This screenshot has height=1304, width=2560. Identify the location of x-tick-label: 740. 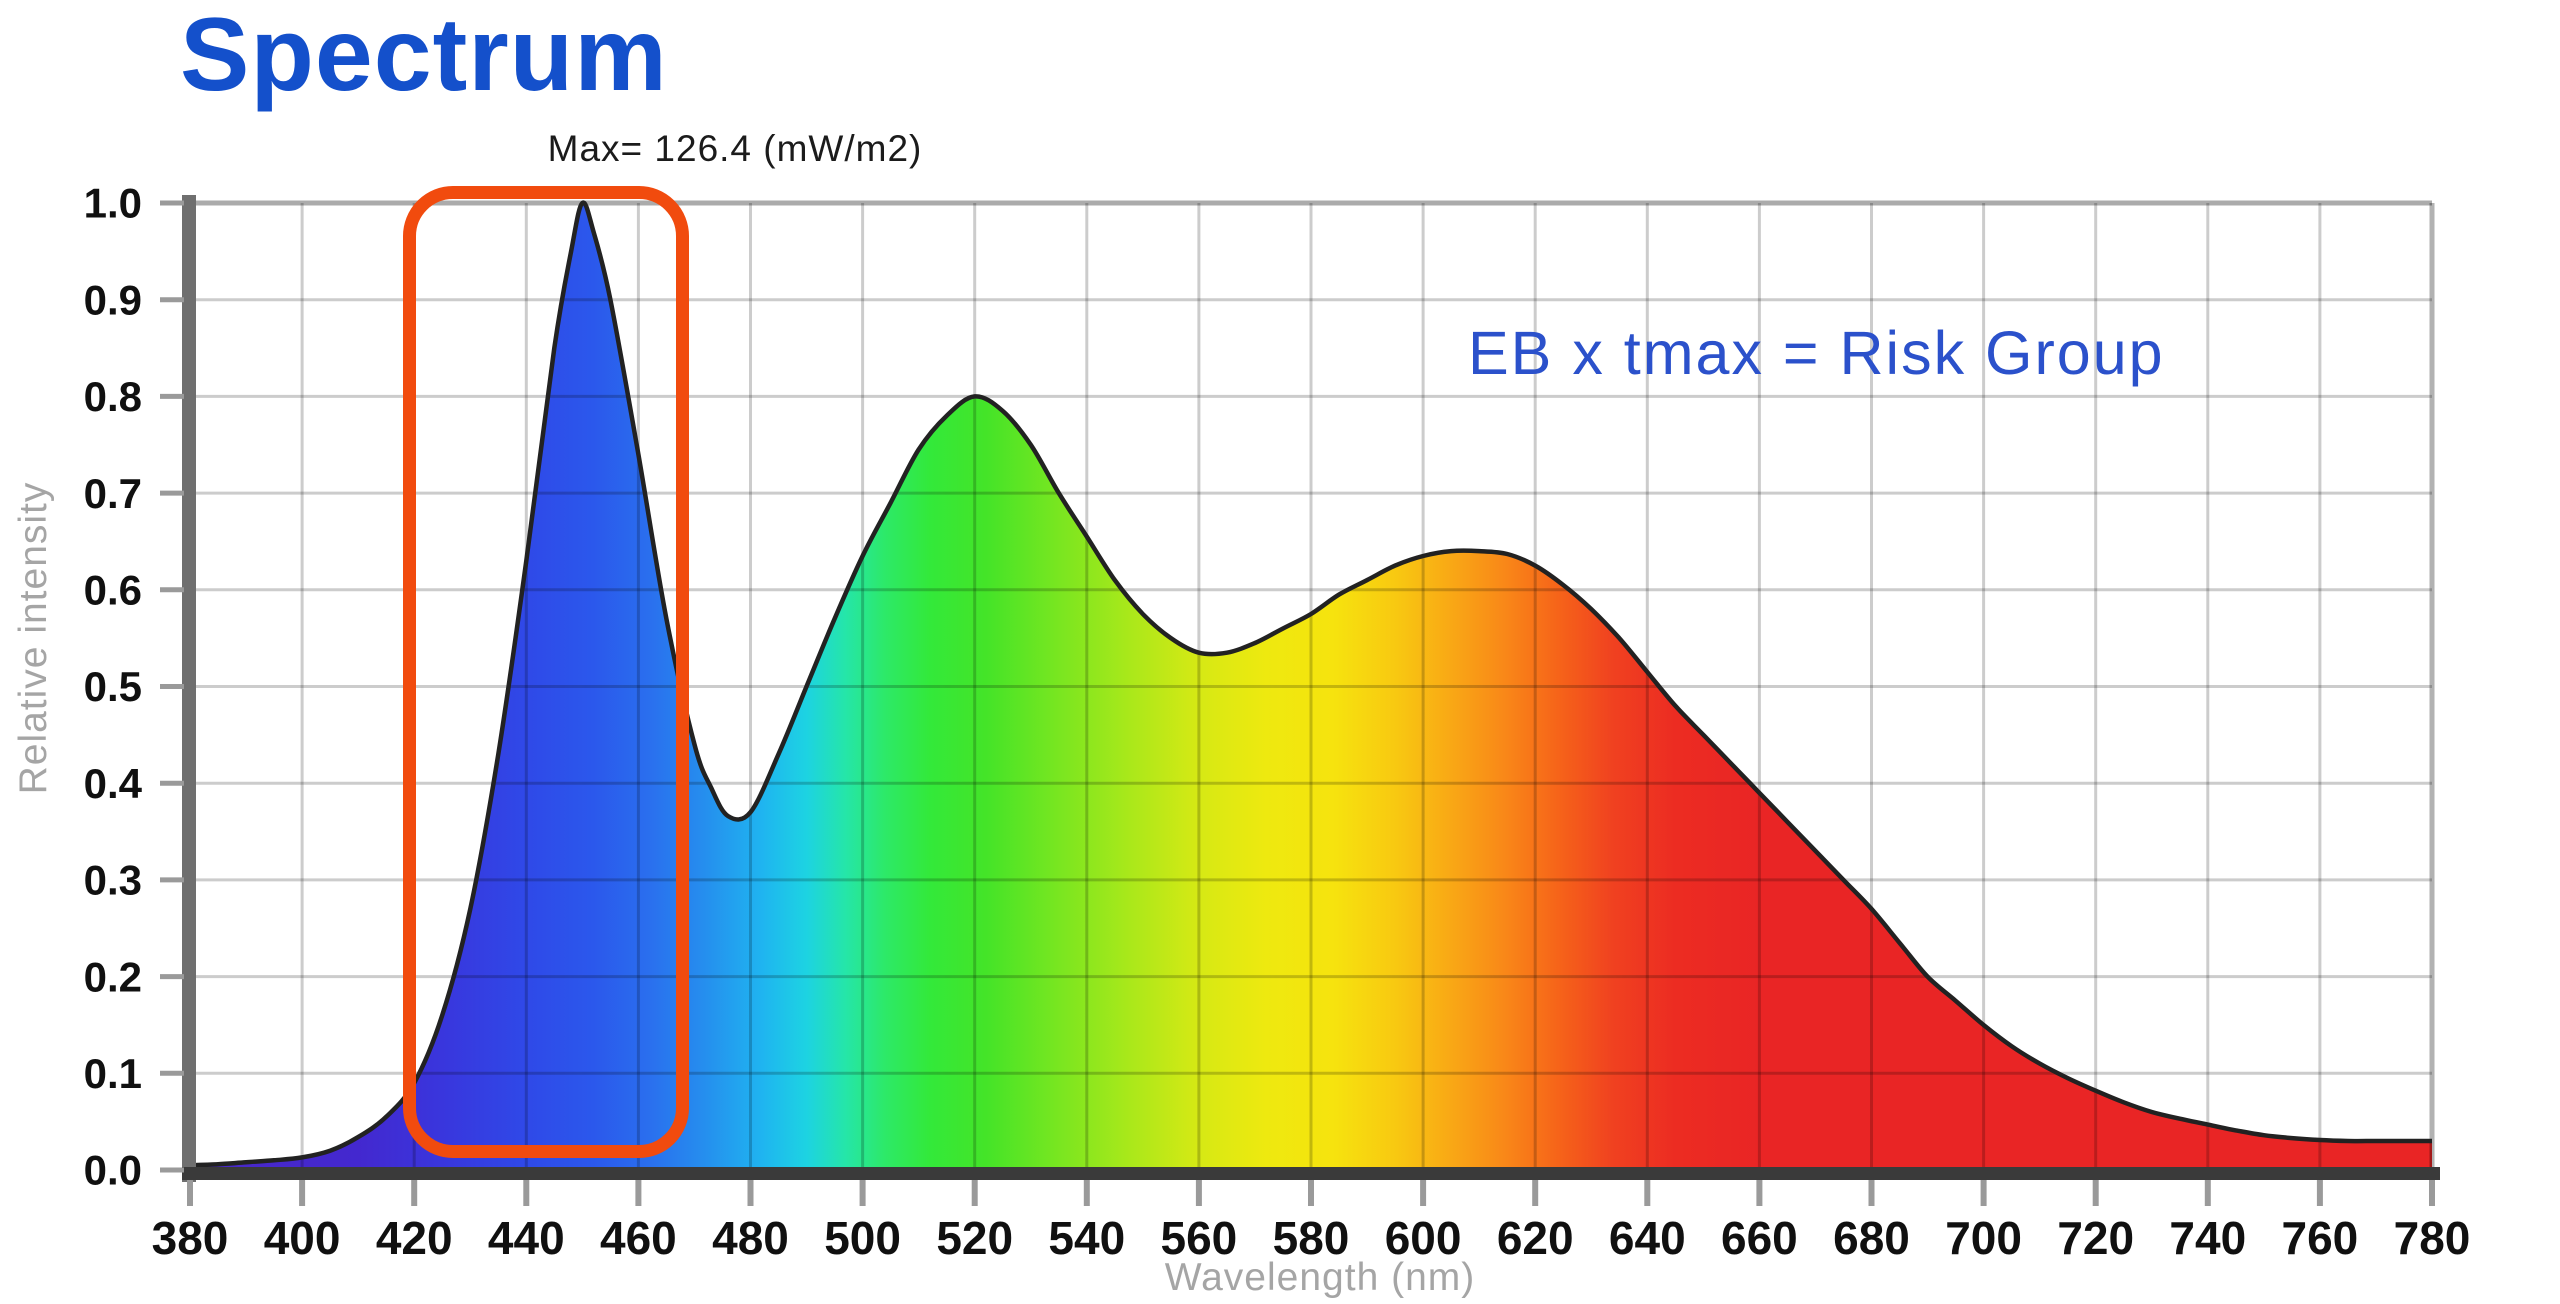
(2207, 1238).